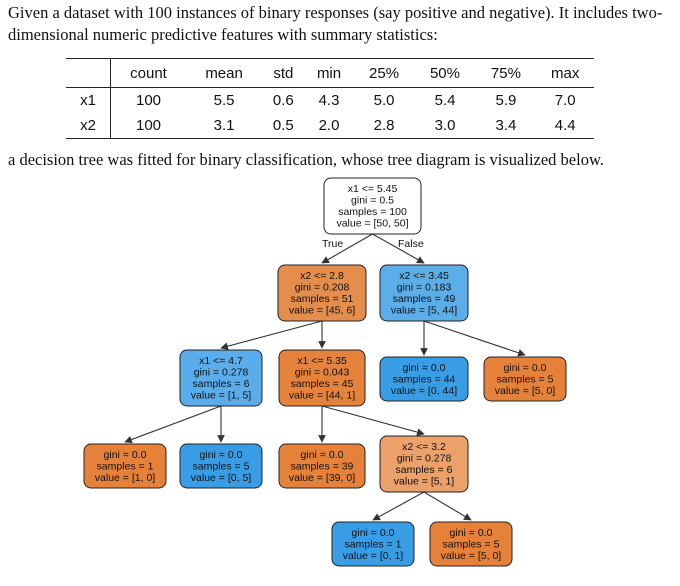  I want to click on table-cell: 2.8, so click(384, 126).